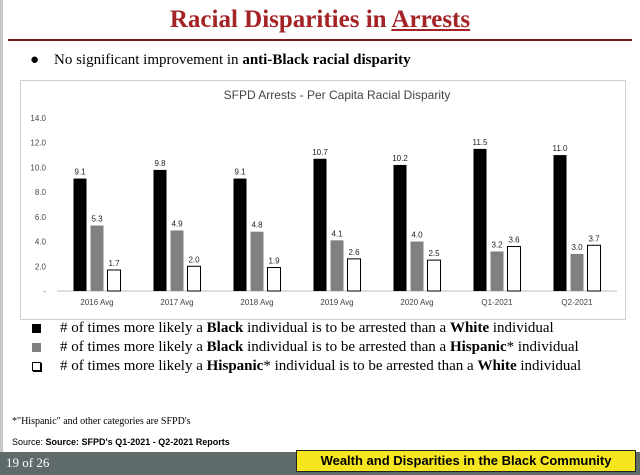 Image resolution: width=640 pixels, height=475 pixels. Describe the element at coordinates (97, 219) in the screenshot. I see `data-label: 5.3` at that location.